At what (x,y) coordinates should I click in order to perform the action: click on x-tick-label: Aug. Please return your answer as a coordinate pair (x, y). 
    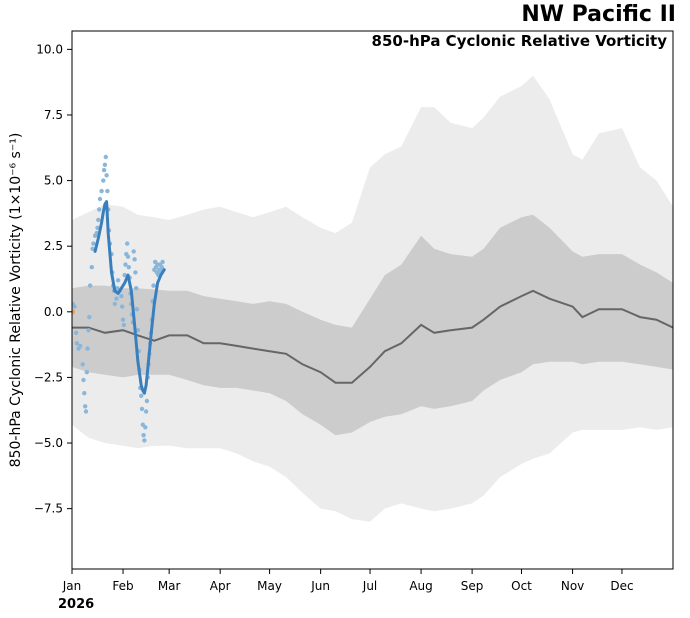
    Looking at the image, I should click on (420, 586).